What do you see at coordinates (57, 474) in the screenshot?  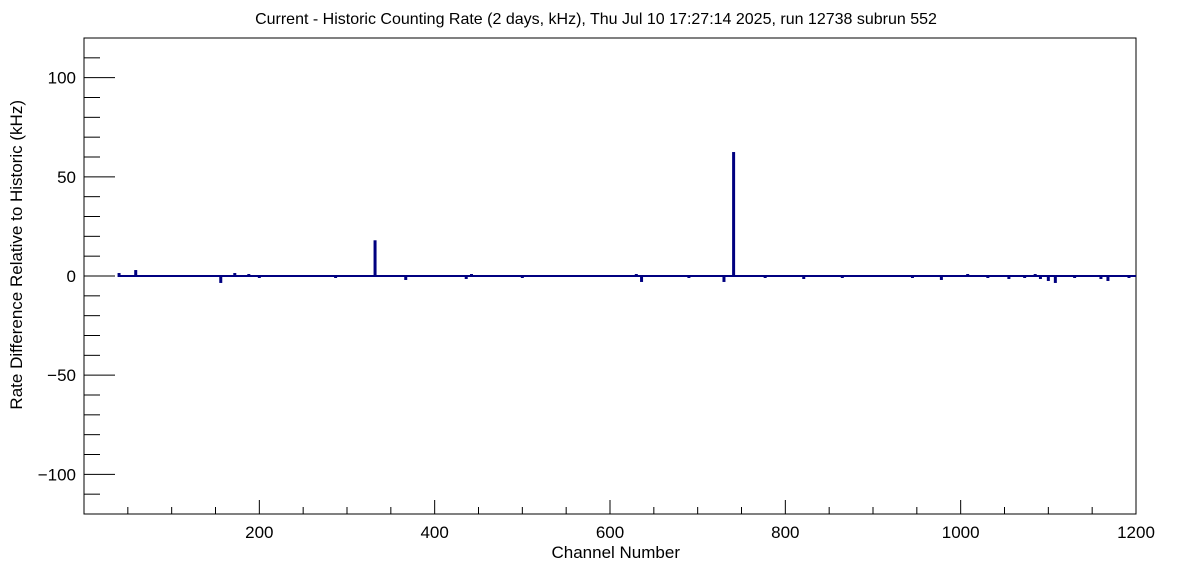 I see `y-tick-label: −100` at bounding box center [57, 474].